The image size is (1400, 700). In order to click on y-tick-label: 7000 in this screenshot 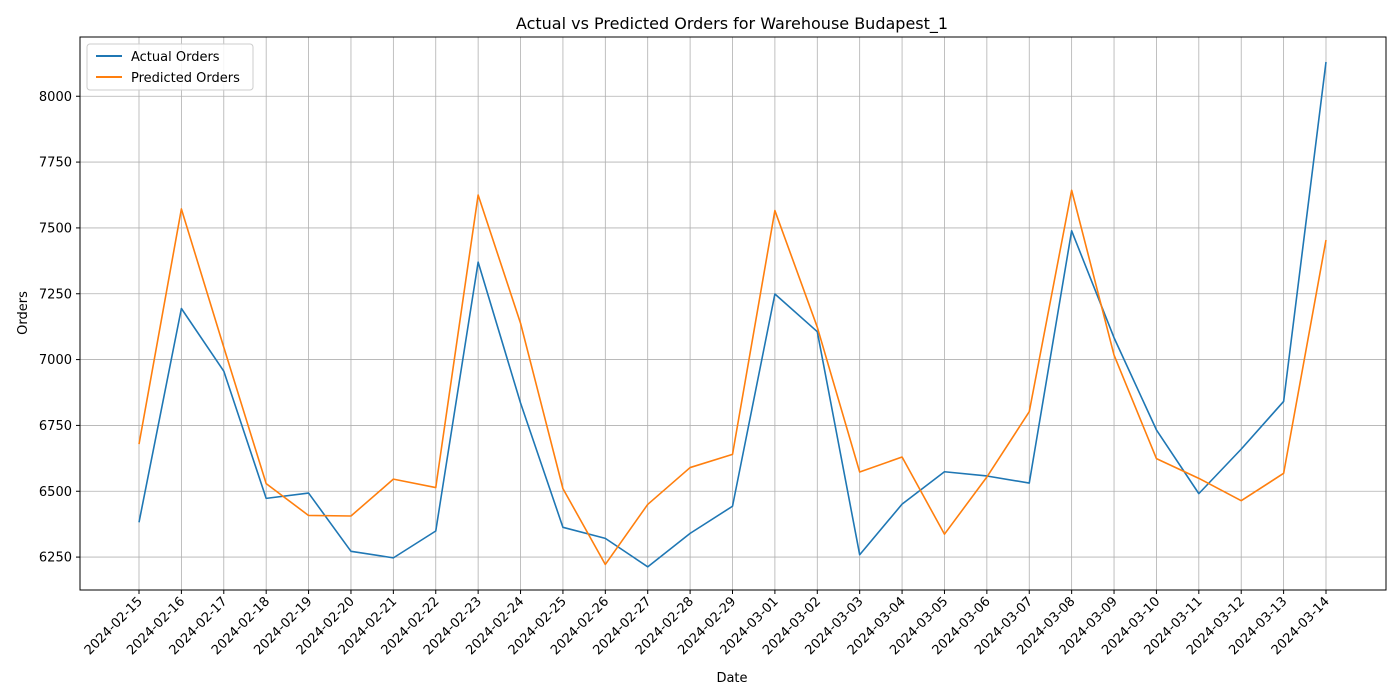, I will do `click(55, 360)`.